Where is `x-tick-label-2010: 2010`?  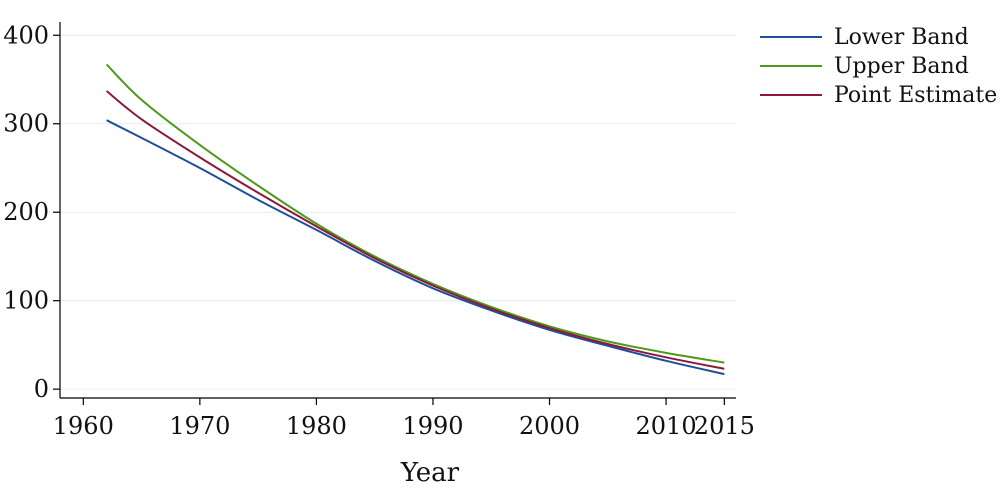 x-tick-label-2010: 2010 is located at coordinates (666, 426).